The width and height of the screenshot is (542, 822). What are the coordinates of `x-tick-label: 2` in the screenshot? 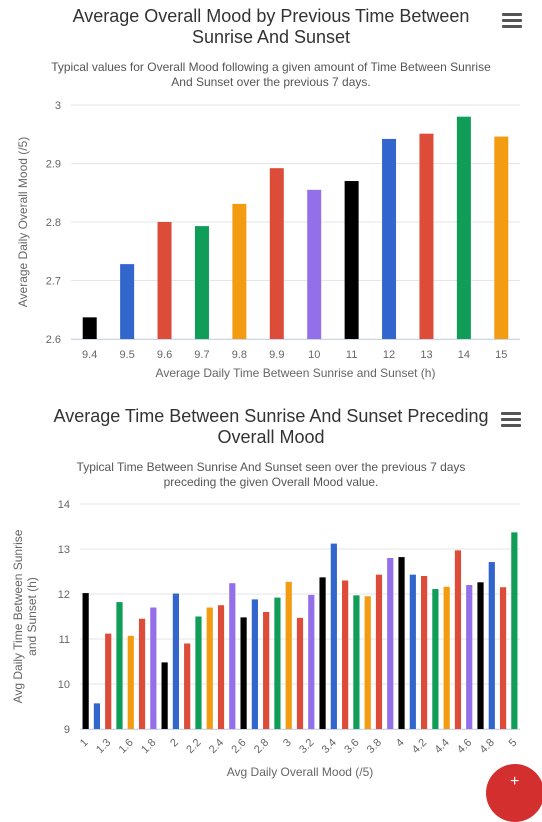 It's located at (174, 743).